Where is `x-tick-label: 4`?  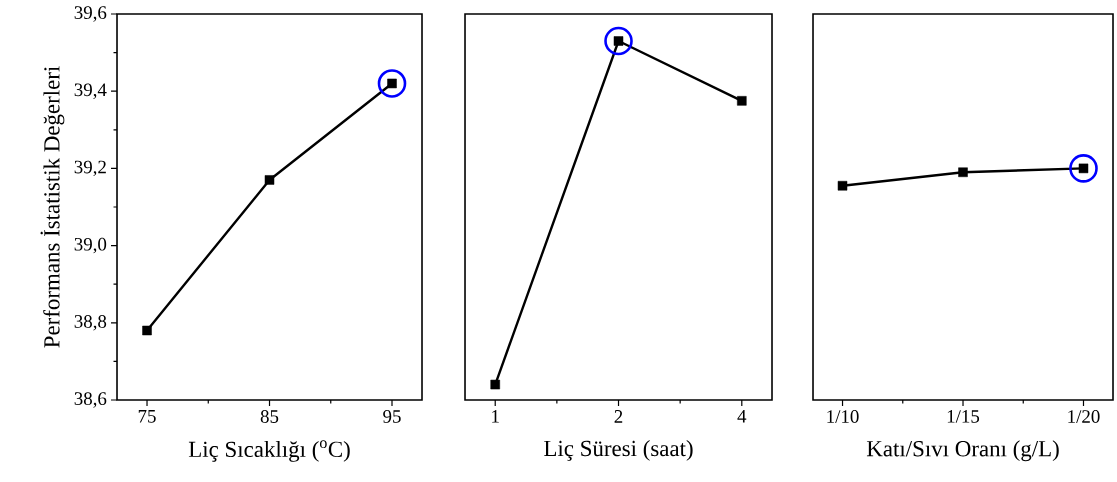
x-tick-label: 4 is located at coordinates (742, 416).